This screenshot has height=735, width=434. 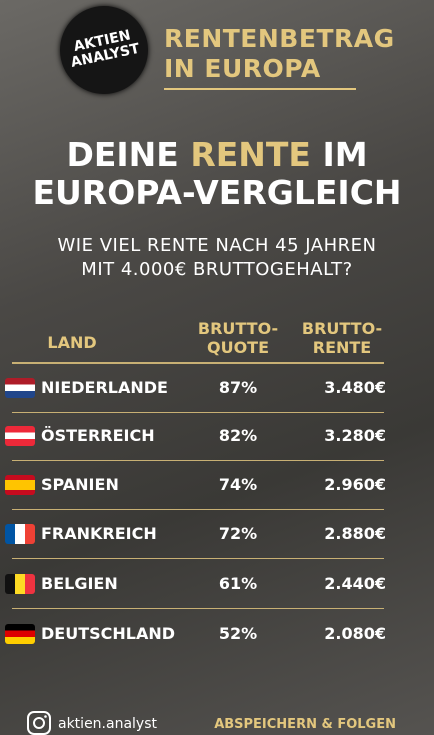 What do you see at coordinates (305, 724) in the screenshot?
I see `call-to-action: ABSPEICHERN & FOLGEN` at bounding box center [305, 724].